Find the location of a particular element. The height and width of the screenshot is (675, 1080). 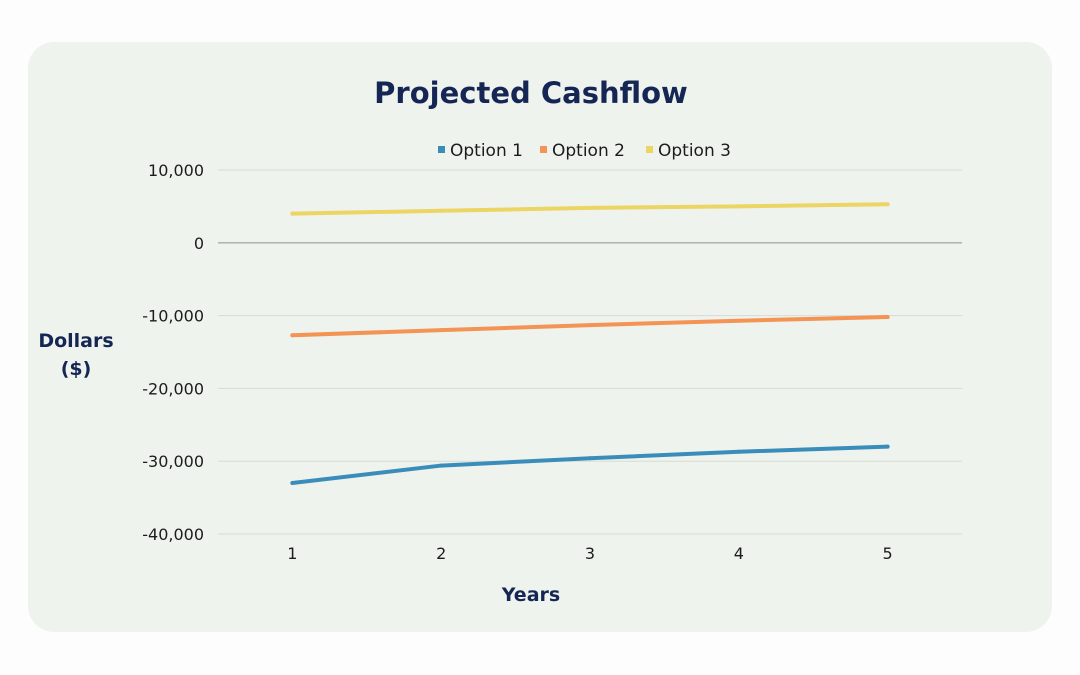

x-tick-label: 4 is located at coordinates (739, 553).